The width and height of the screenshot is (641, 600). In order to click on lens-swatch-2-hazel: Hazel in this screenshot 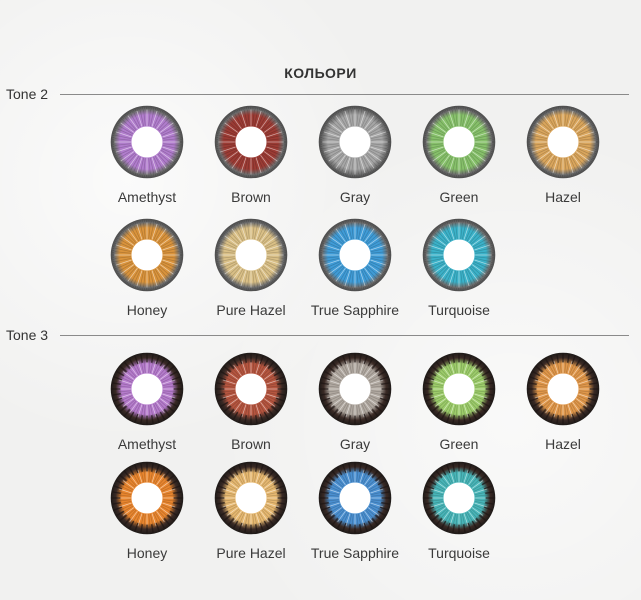, I will do `click(563, 155)`.